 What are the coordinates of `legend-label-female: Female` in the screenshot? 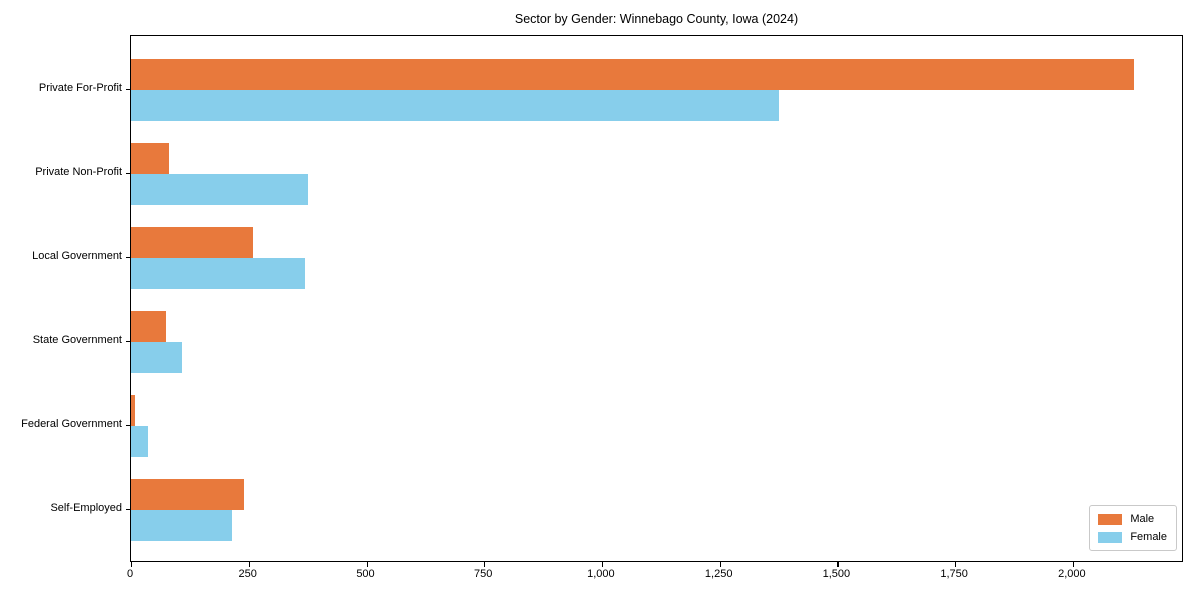 It's located at (1148, 537).